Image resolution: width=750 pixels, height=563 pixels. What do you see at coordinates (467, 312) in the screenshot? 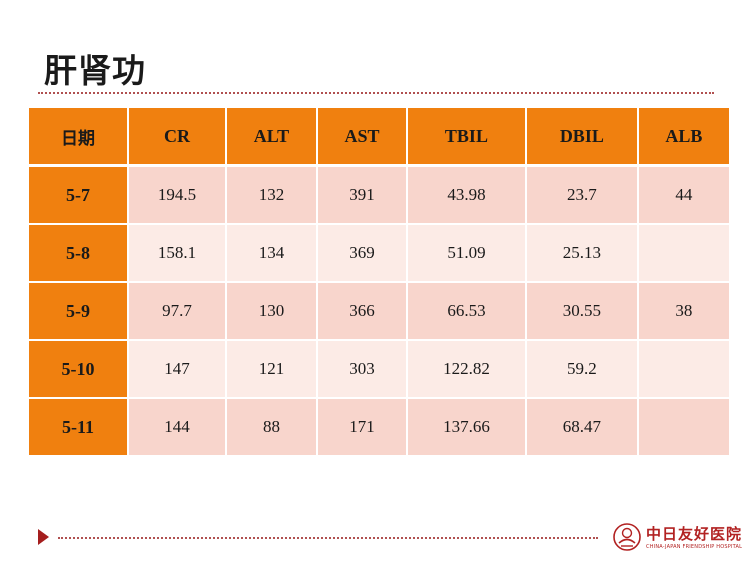
I see `cell-tbil: 66.53` at bounding box center [467, 312].